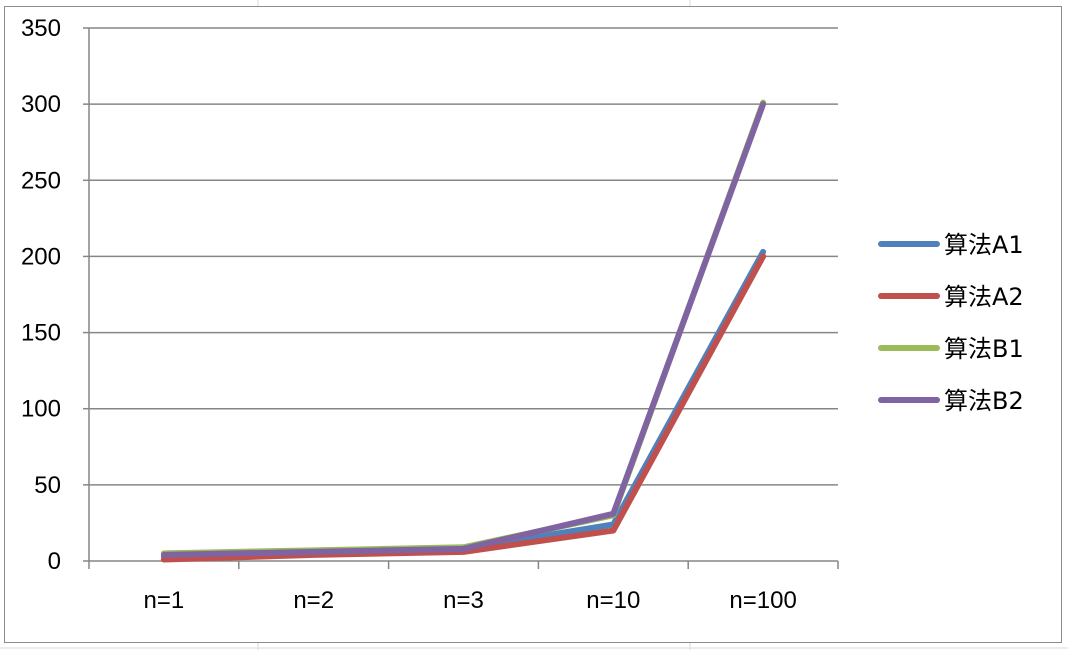 The image size is (1068, 650). What do you see at coordinates (984, 401) in the screenshot?
I see `legend-label: 算法B2` at bounding box center [984, 401].